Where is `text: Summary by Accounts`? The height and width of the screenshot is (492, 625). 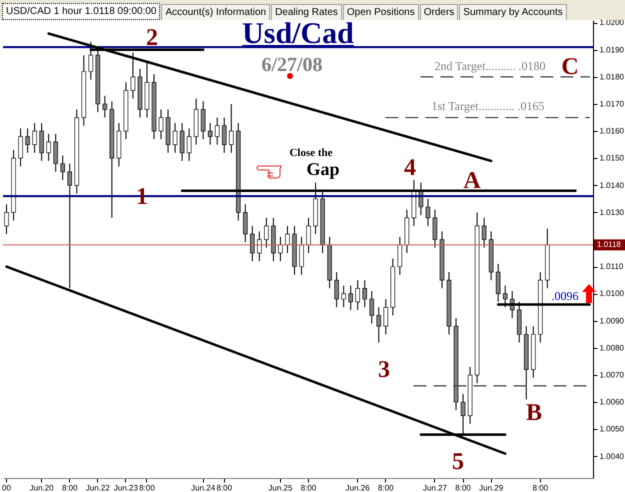 text: Summary by Accounts is located at coordinates (513, 12).